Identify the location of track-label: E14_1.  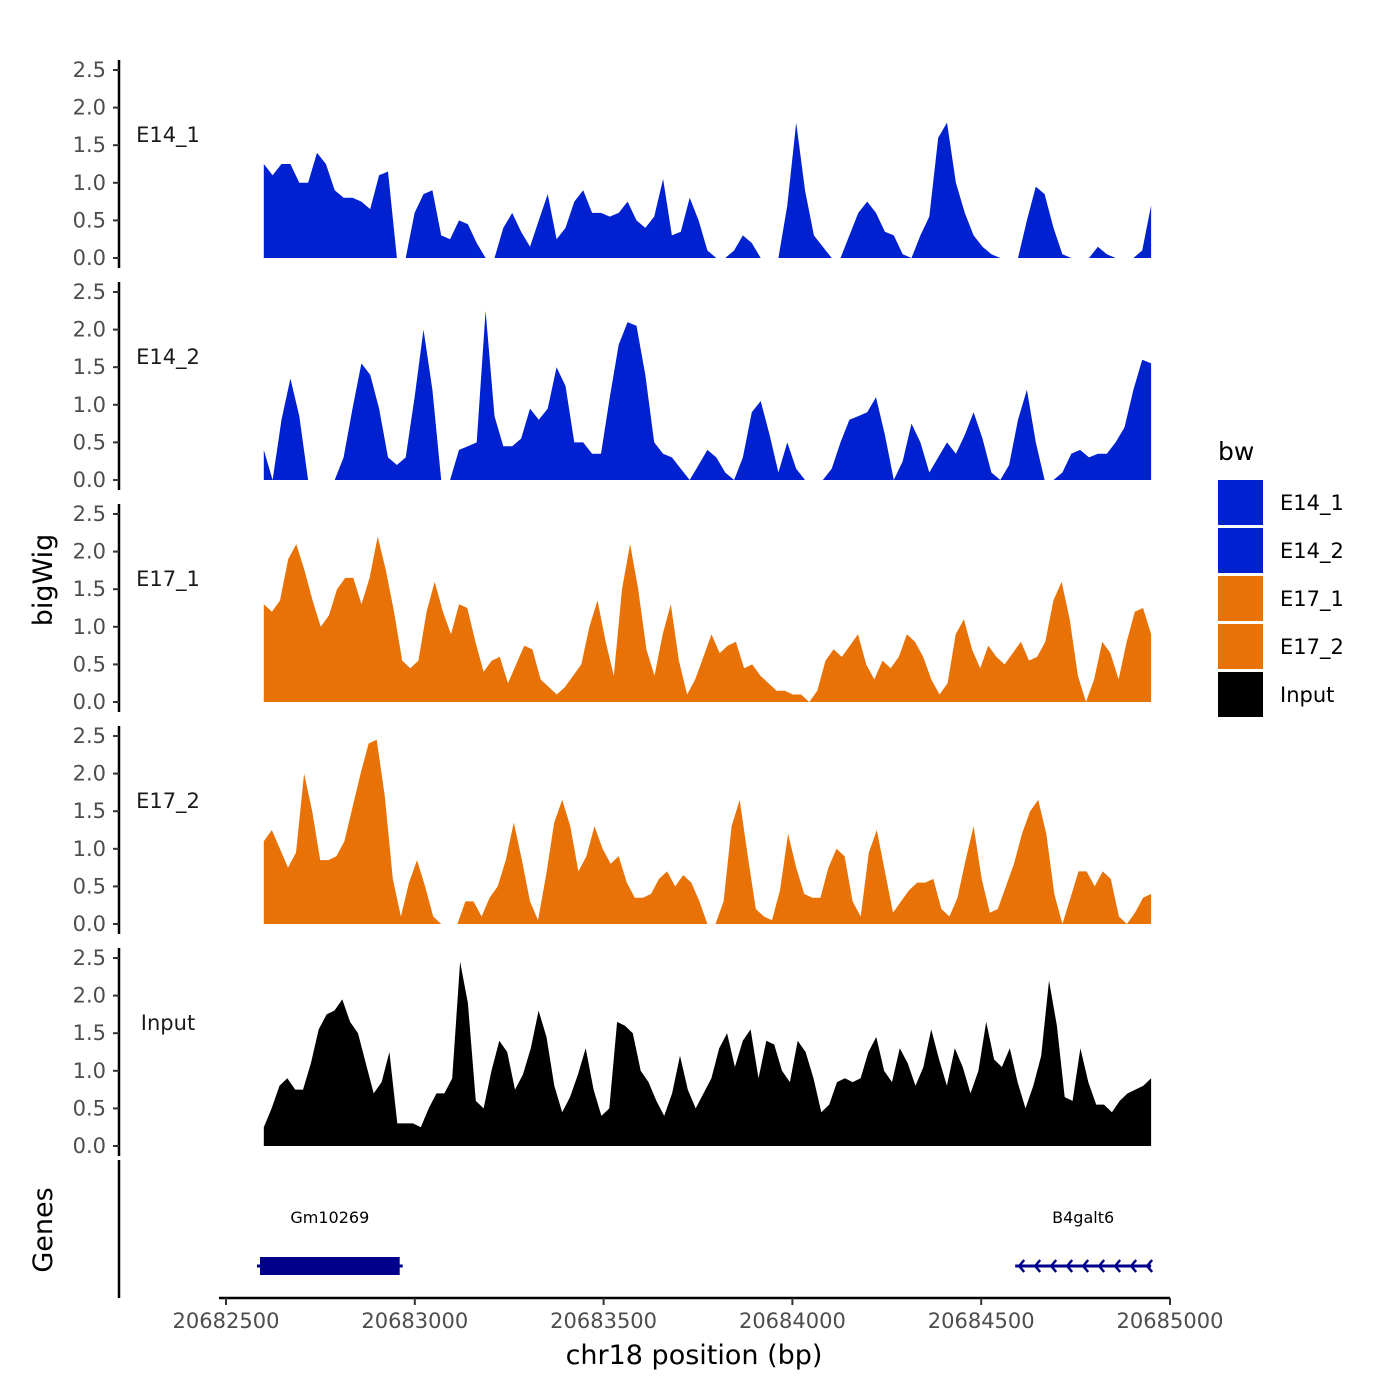
(168, 135).